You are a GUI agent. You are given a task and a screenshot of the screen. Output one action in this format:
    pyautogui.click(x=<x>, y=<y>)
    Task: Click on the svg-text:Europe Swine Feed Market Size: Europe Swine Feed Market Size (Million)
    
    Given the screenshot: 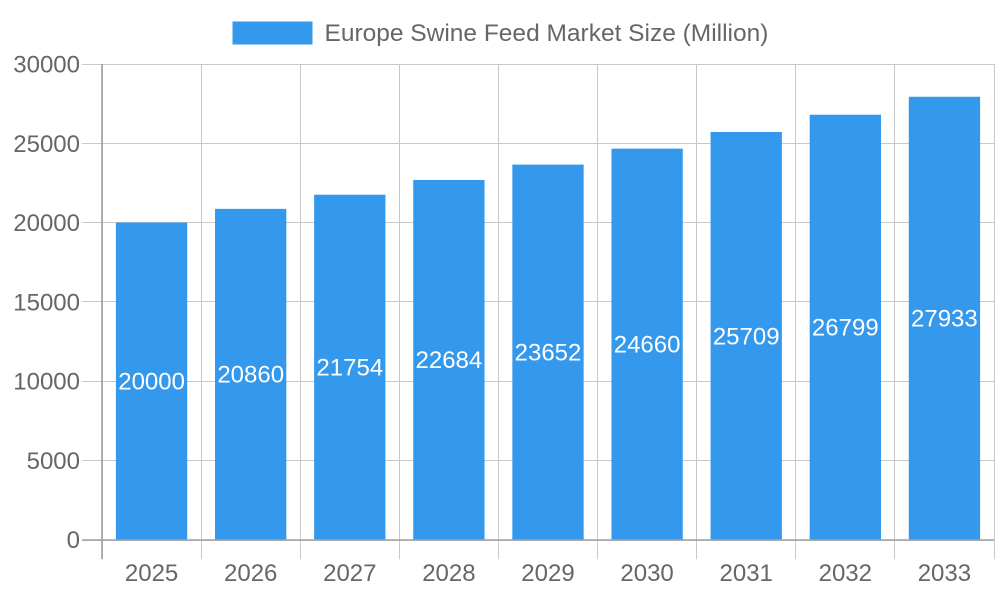 What is the action you would take?
    pyautogui.click(x=547, y=33)
    